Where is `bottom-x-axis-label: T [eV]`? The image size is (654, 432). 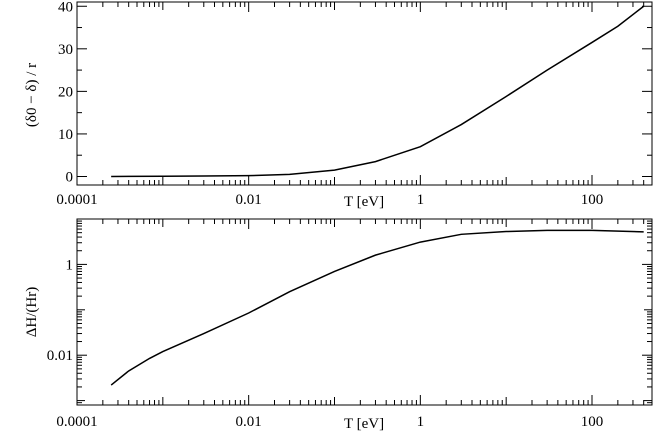
bottom-x-axis-label: T [eV] is located at coordinates (364, 424).